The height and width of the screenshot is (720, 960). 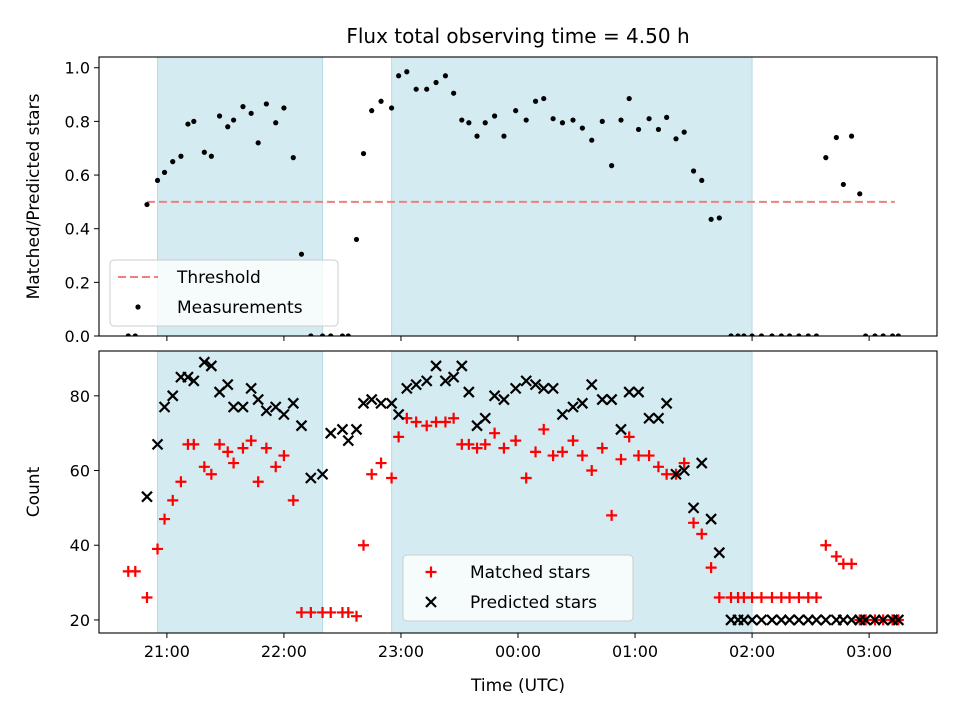 I want to click on y-axis-label: Count, so click(x=34, y=491).